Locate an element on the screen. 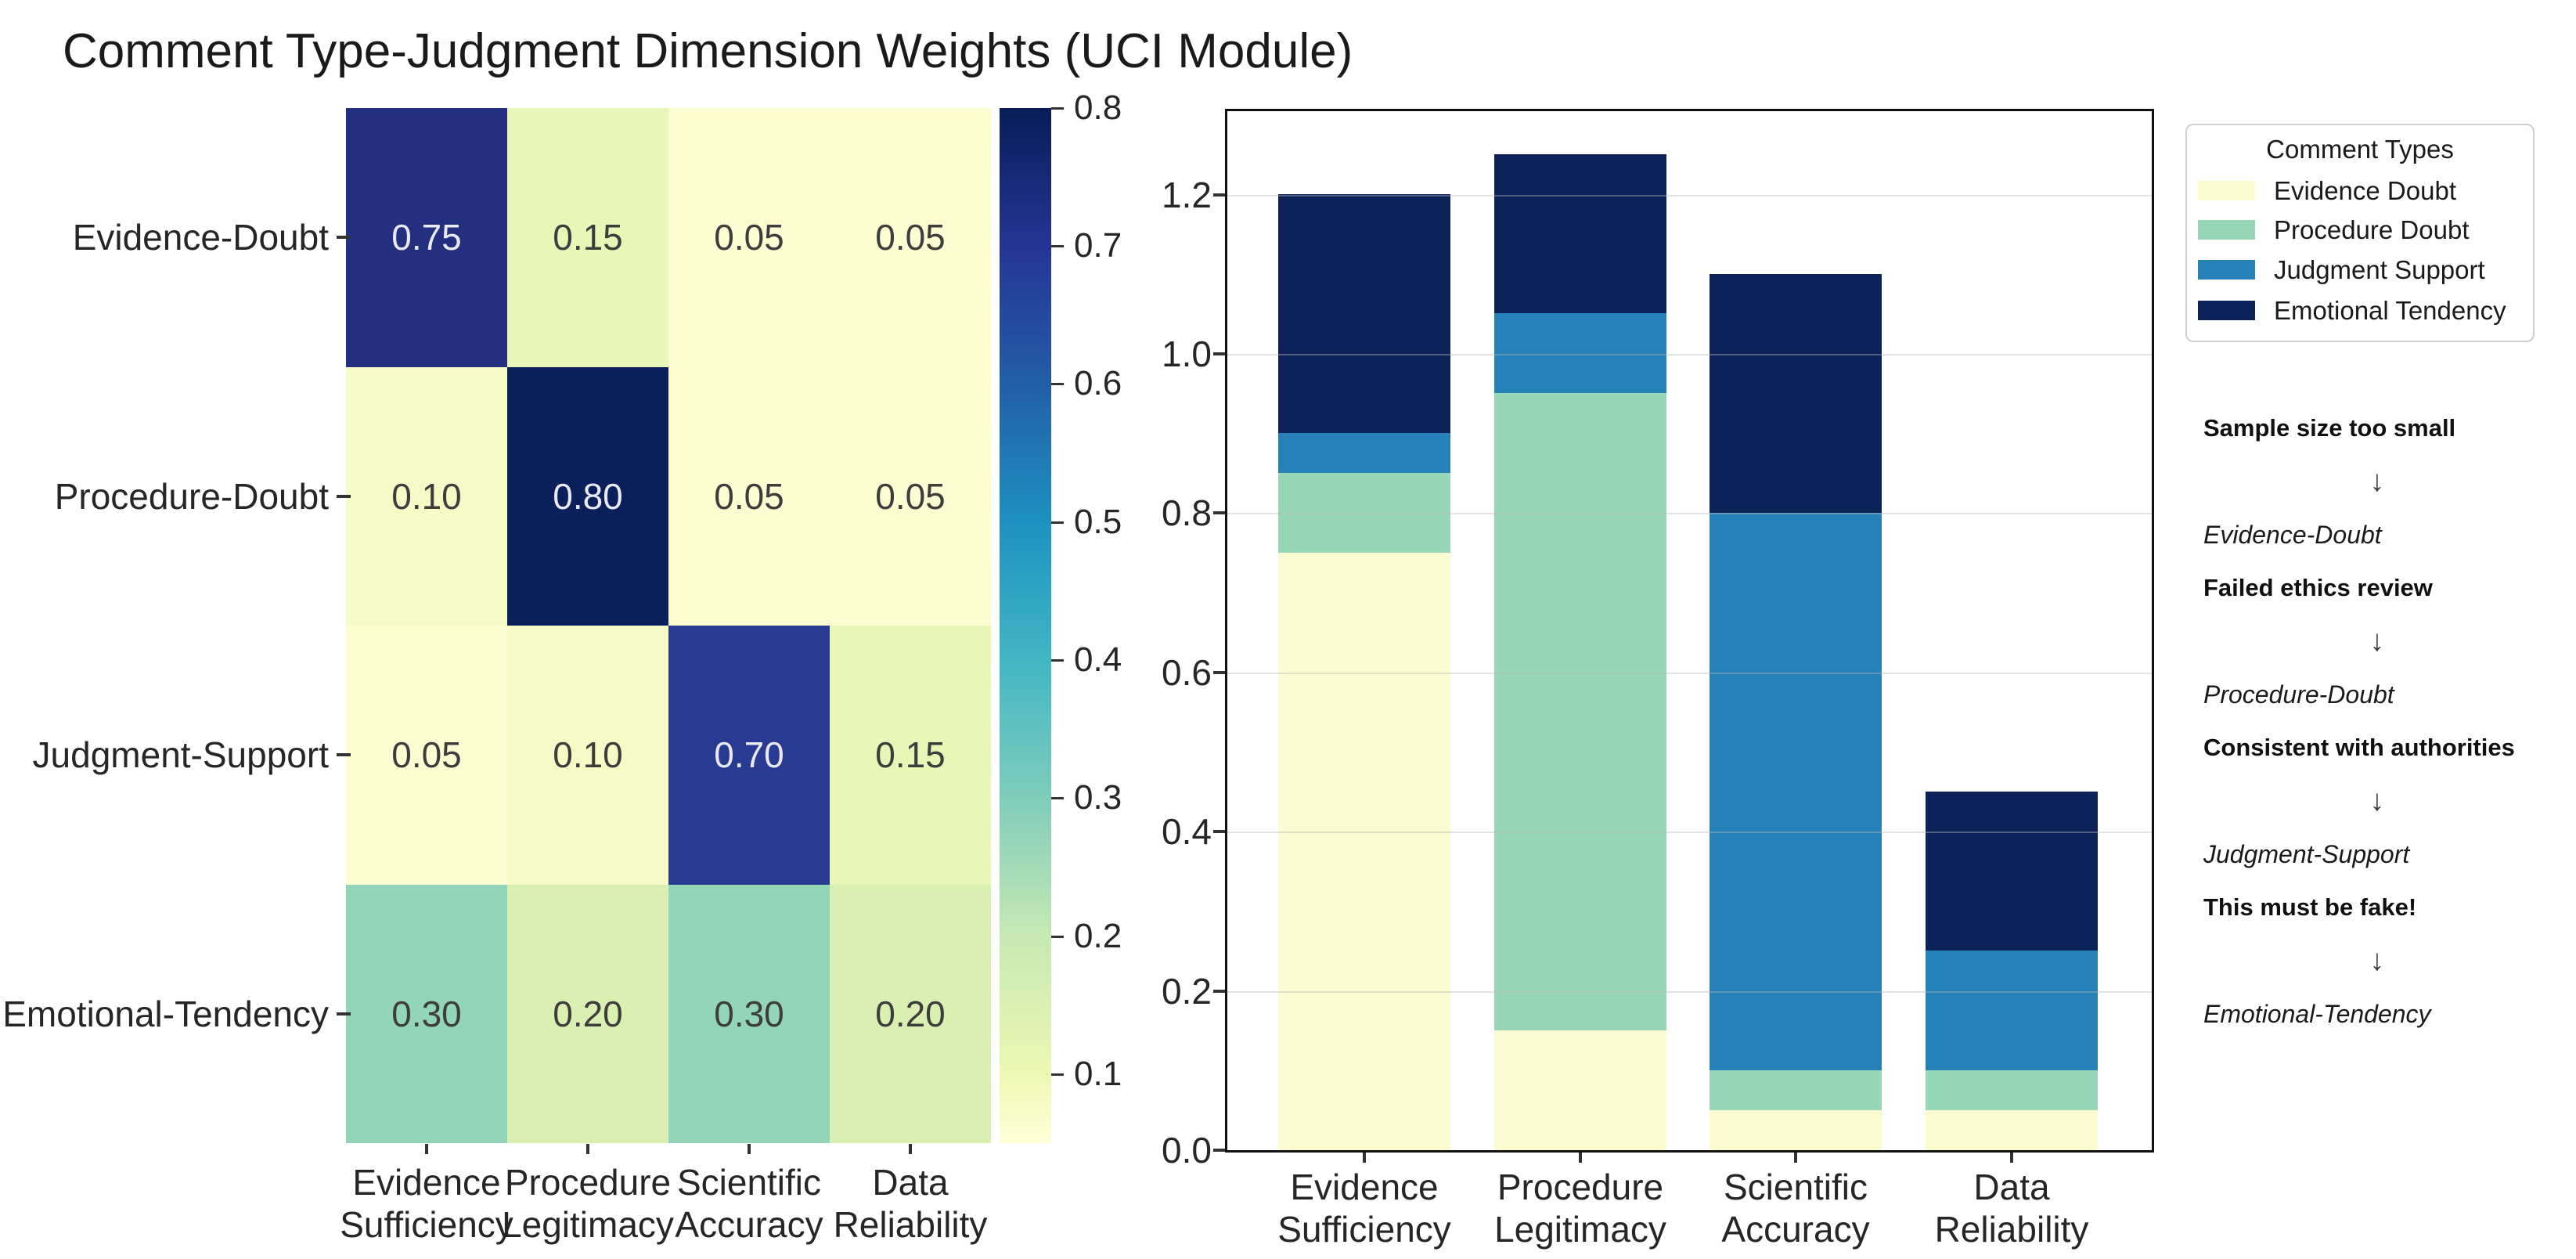 The height and width of the screenshot is (1259, 2576). bar-category-line1: Data is located at coordinates (2011, 1187).